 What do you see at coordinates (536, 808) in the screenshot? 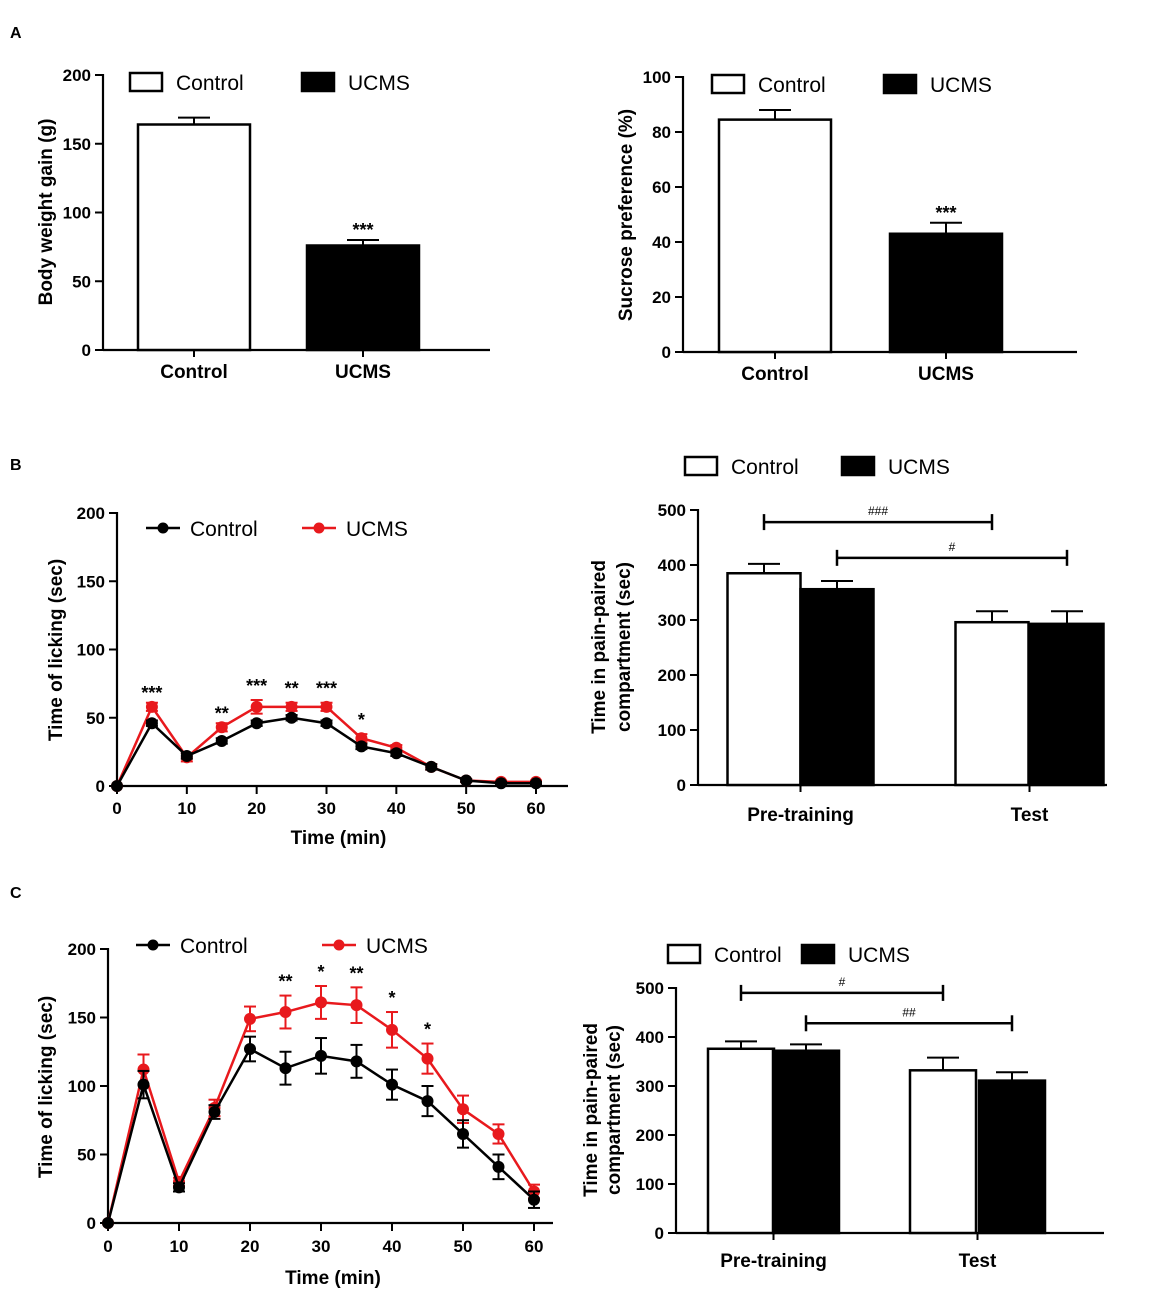
I see `b1-x-tick-label: 60` at bounding box center [536, 808].